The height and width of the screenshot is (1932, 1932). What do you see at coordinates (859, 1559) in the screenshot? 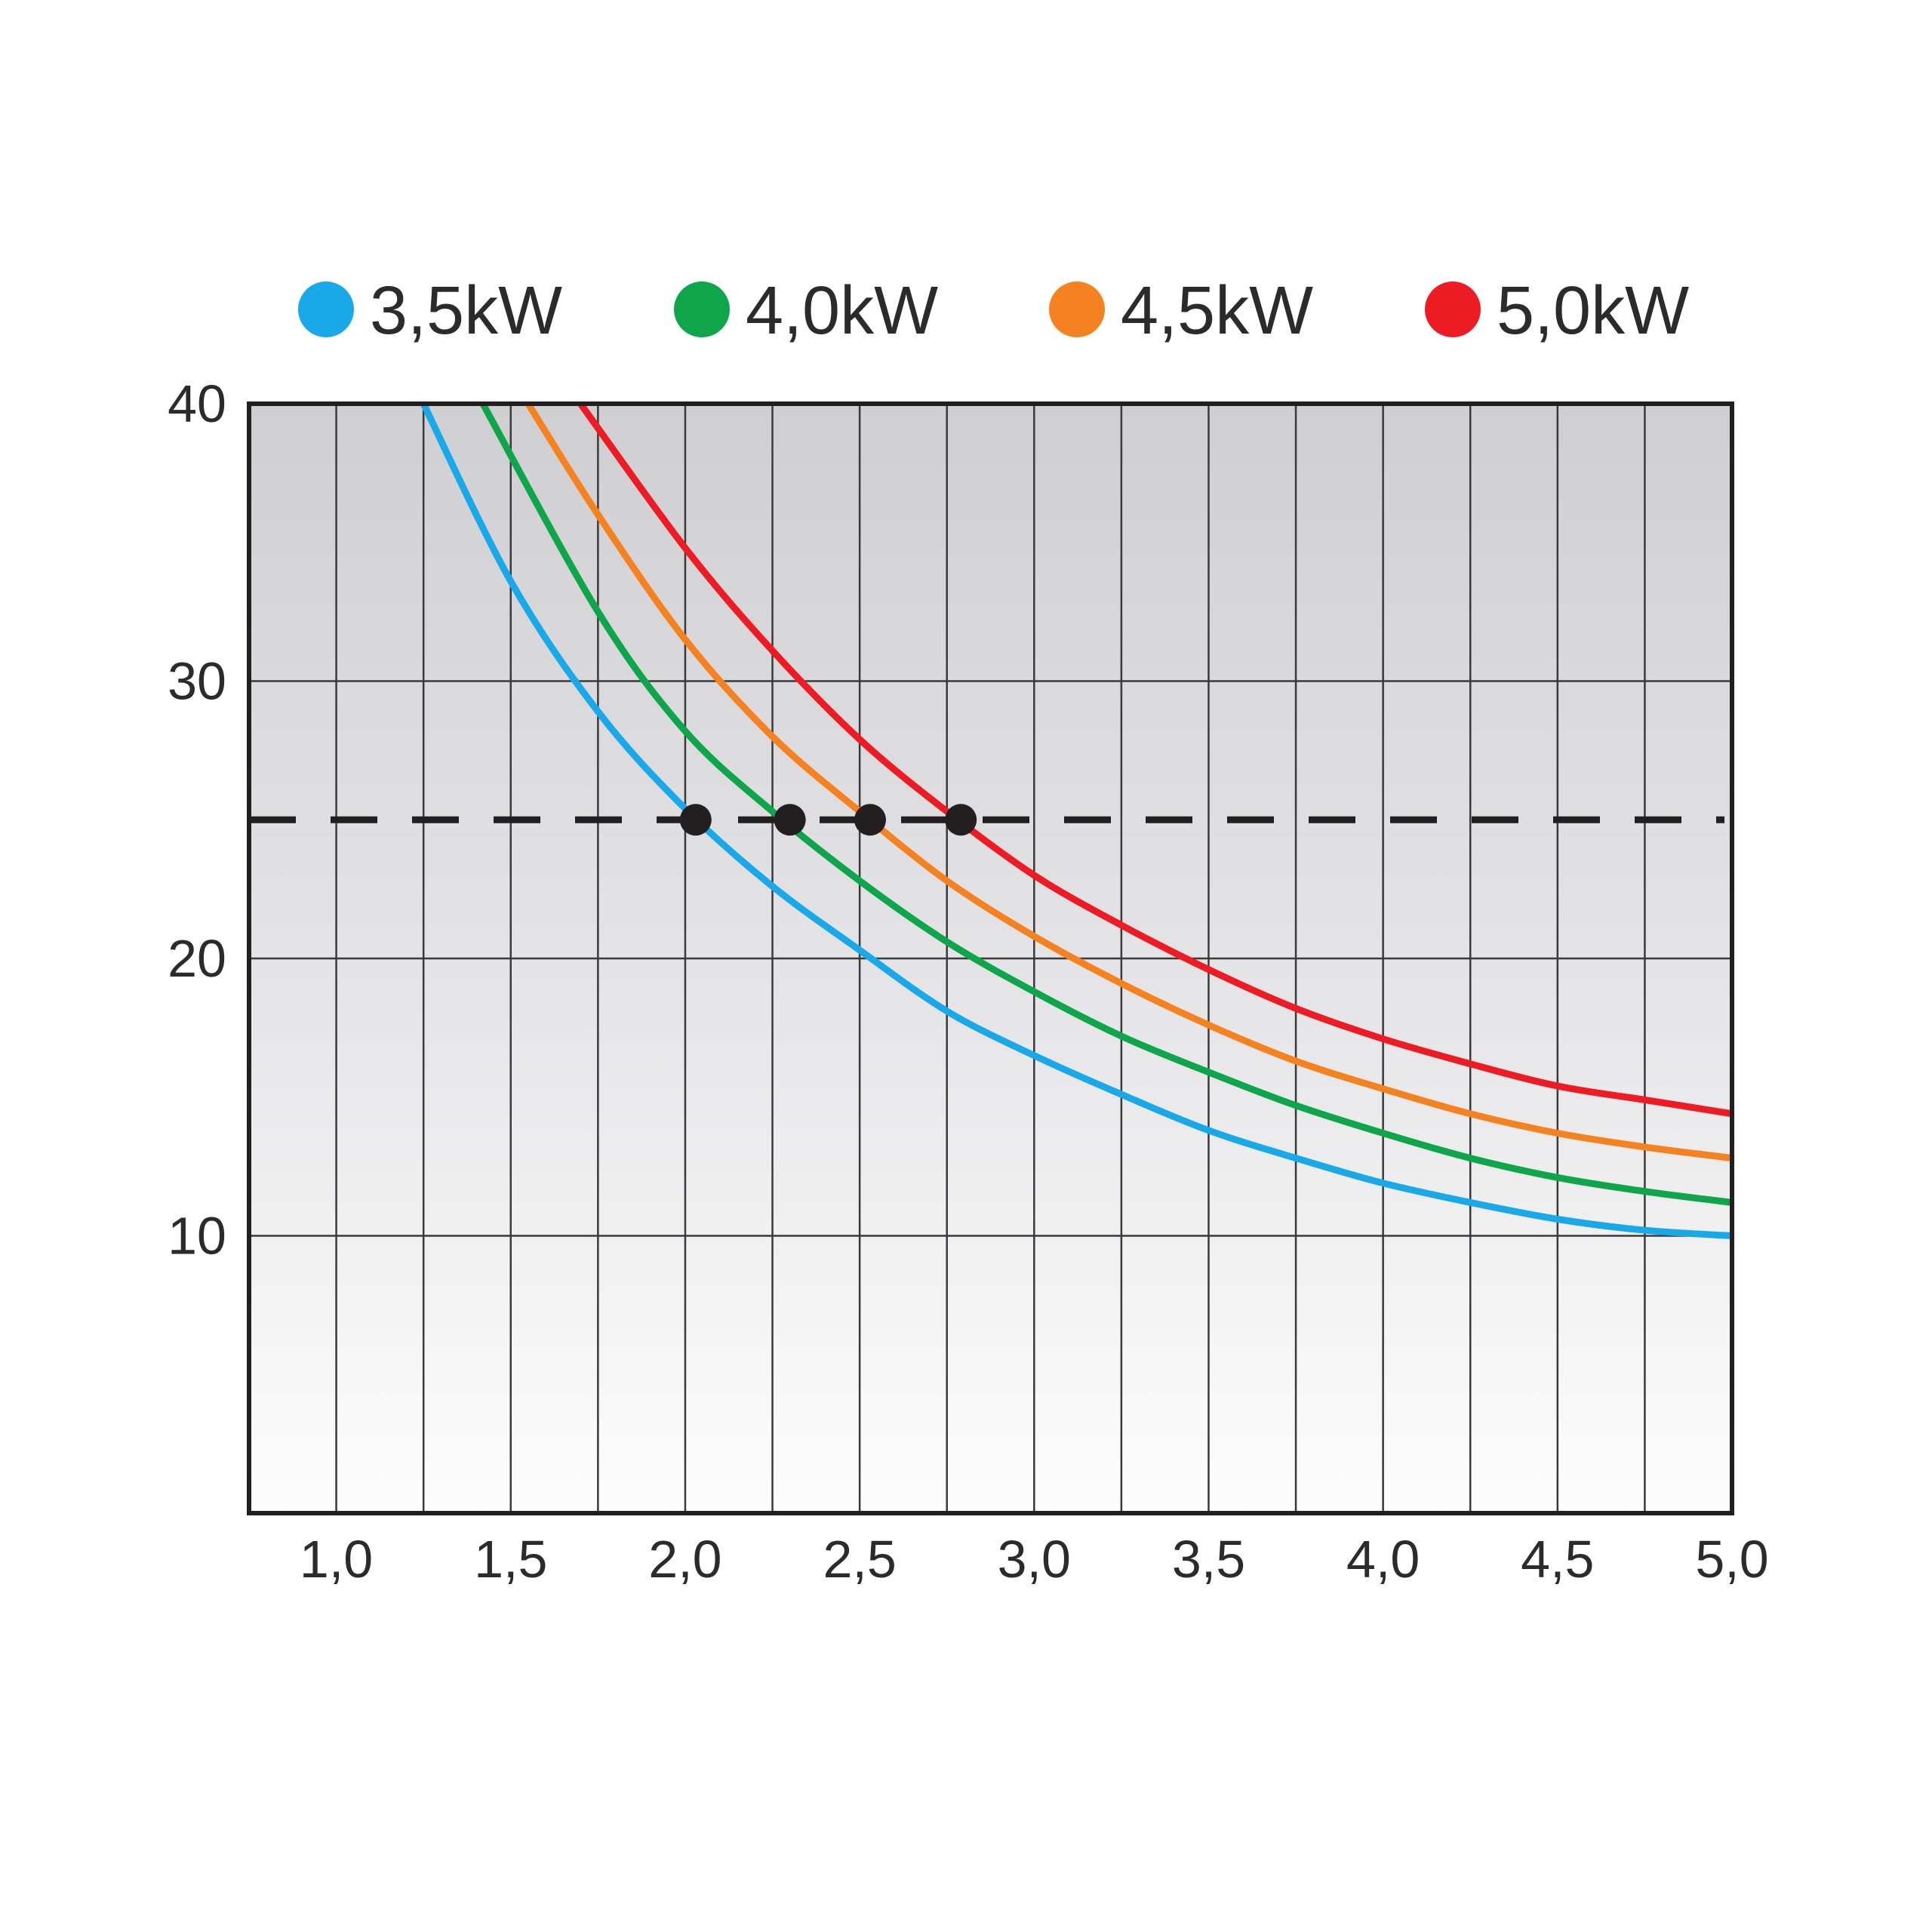
I see `x-tick-label: 2,5` at bounding box center [859, 1559].